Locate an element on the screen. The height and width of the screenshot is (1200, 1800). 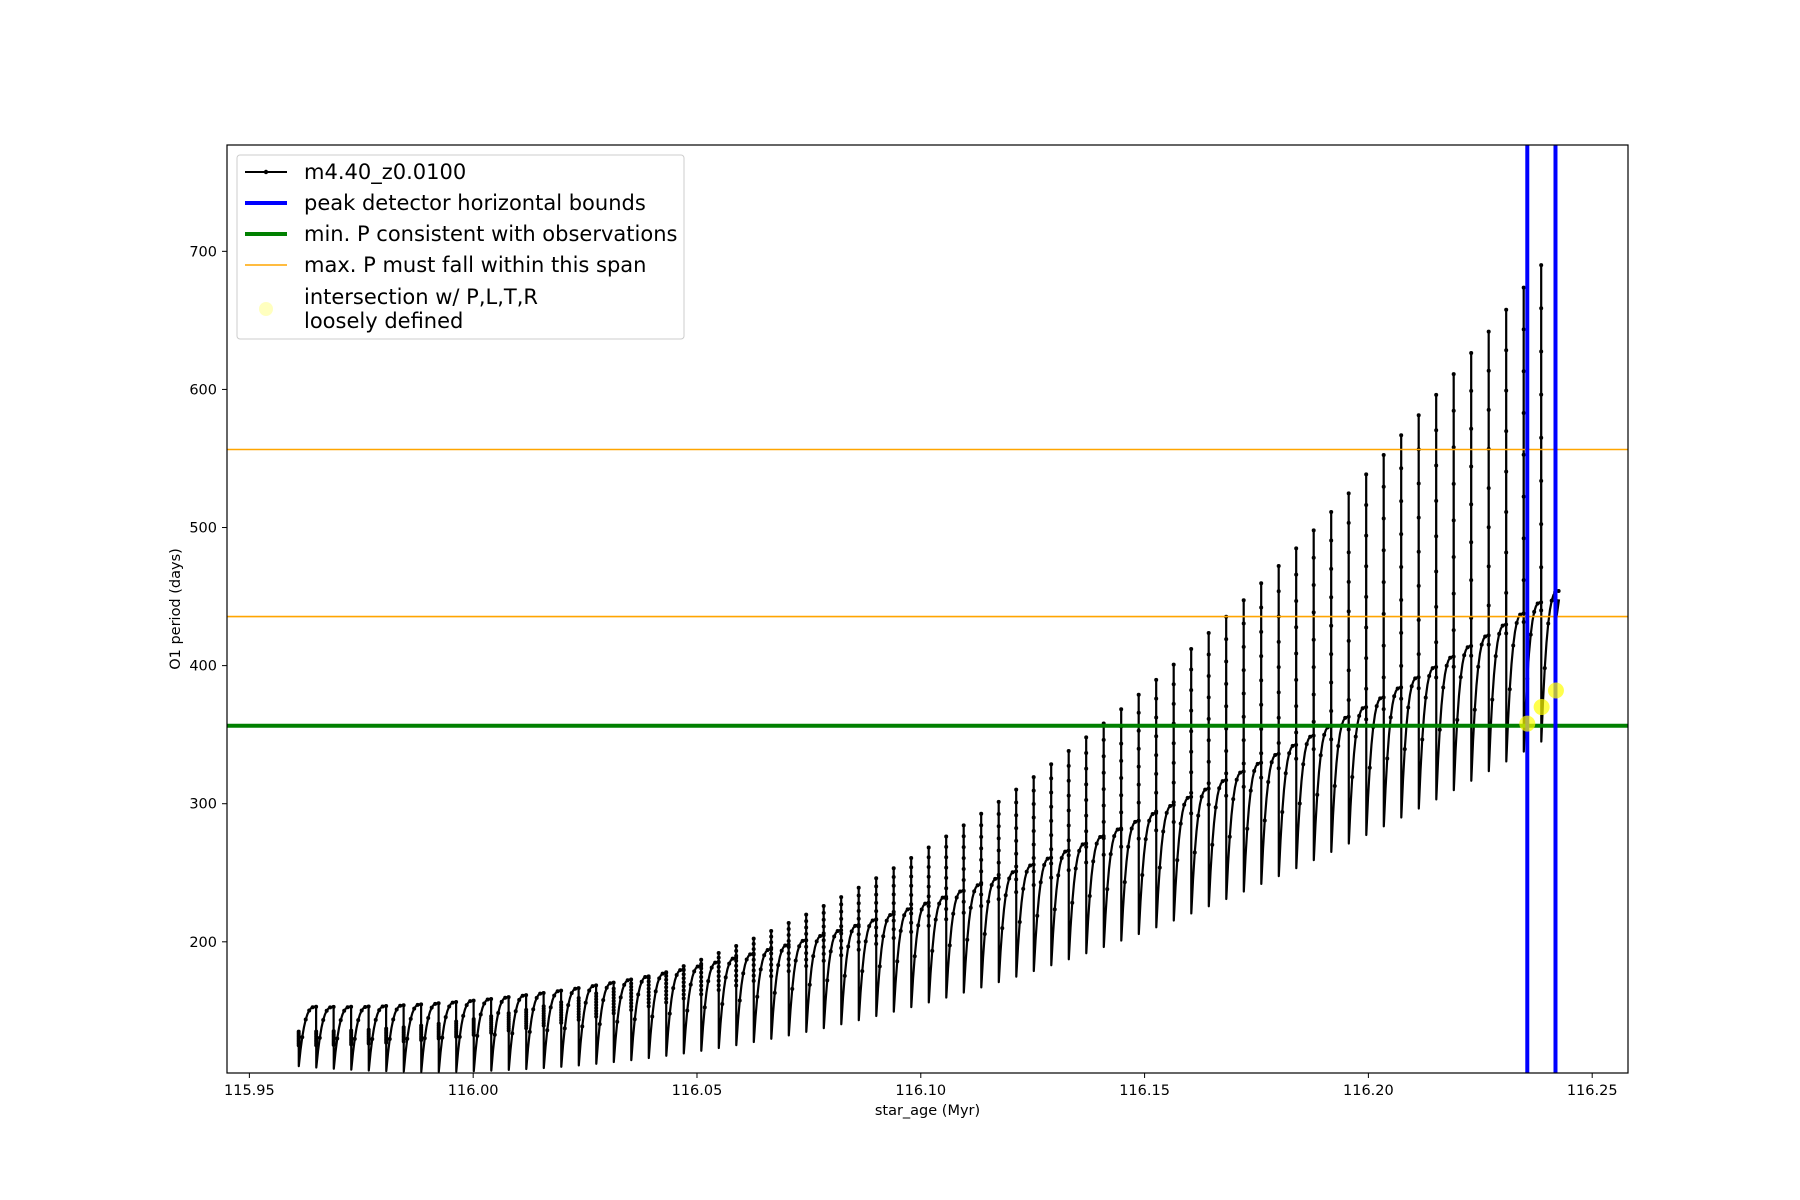
legend-swatch-dot is located at coordinates (266, 309).